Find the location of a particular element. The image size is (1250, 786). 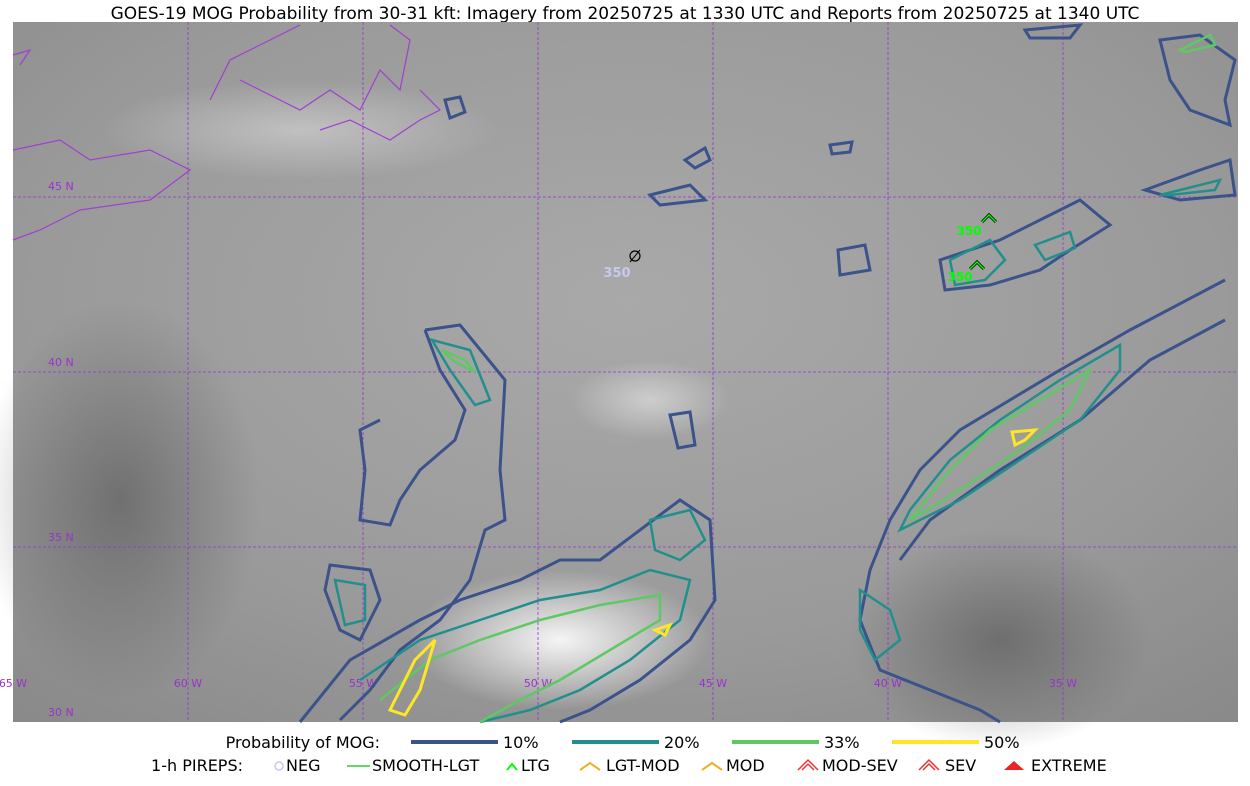

legend-label: NEG is located at coordinates (303, 765).